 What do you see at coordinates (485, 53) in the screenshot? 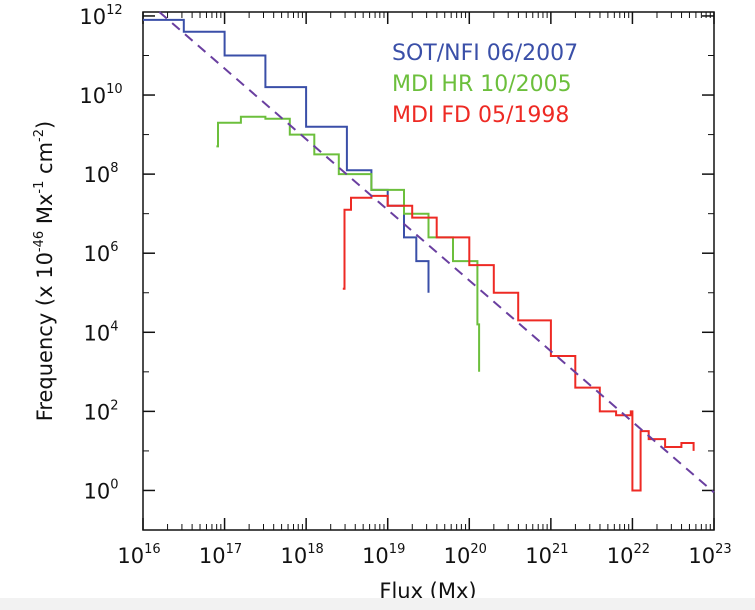
I see `legend-entry: SOT/NFI 06/2007` at bounding box center [485, 53].